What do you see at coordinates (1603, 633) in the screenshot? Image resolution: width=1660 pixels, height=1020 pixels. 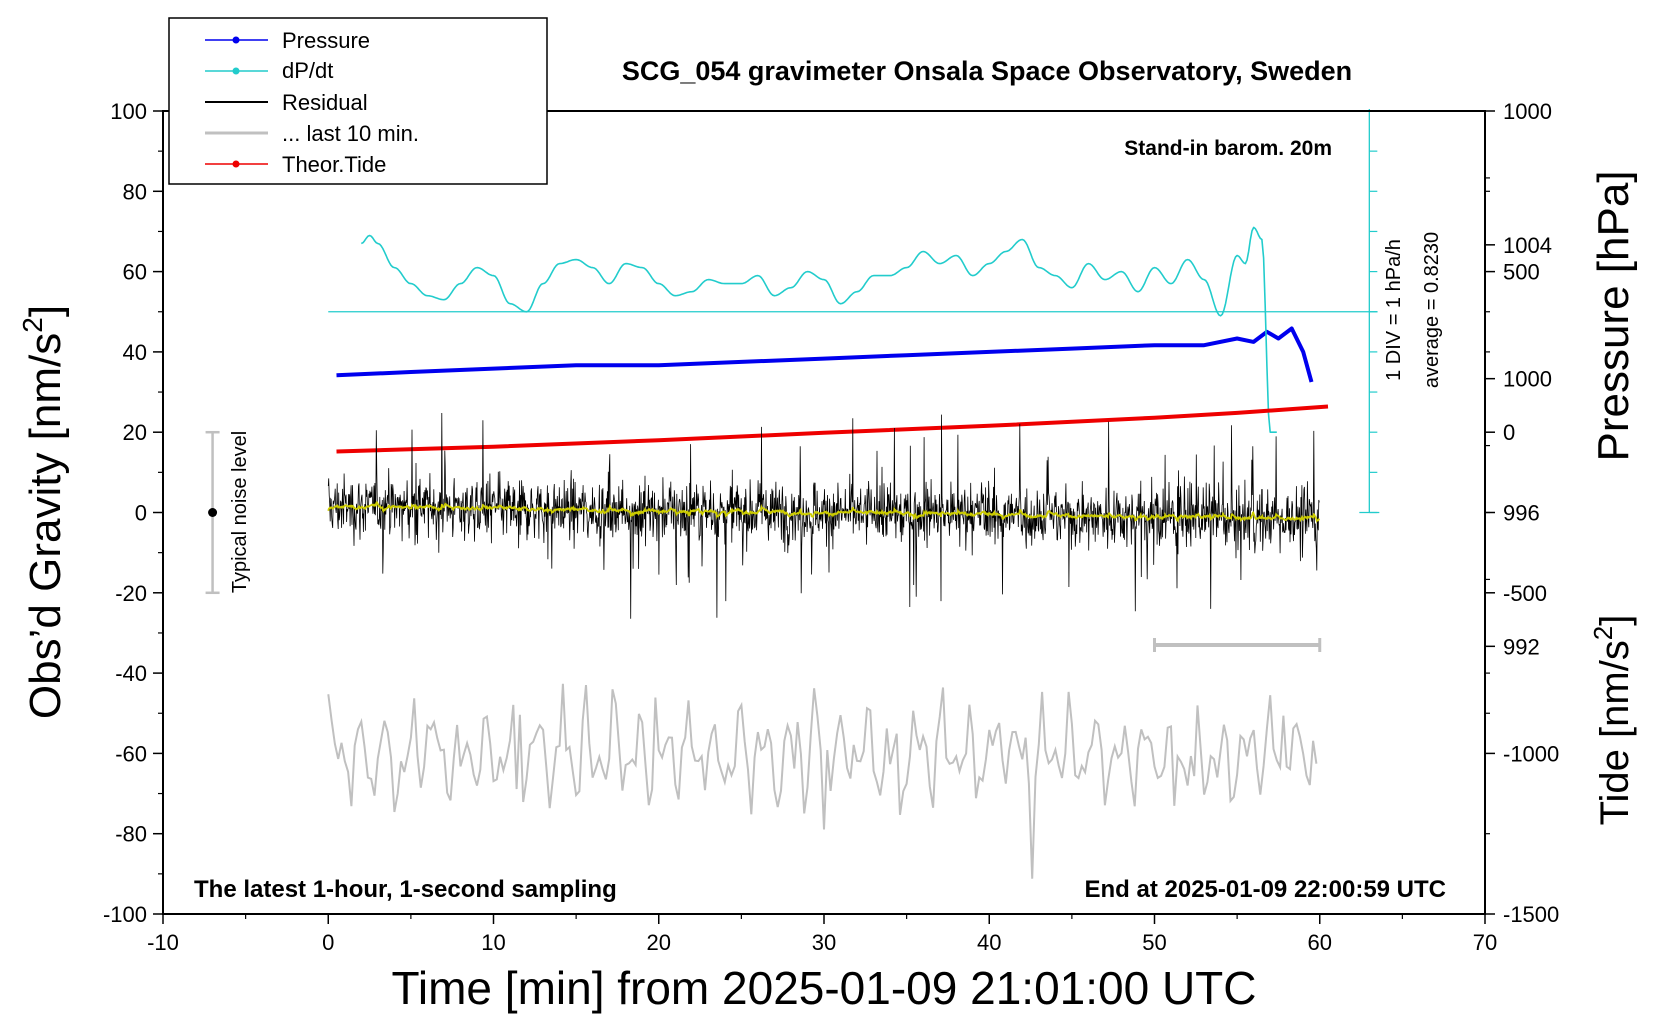 I see `y-axis-label-tide-sup: 2` at bounding box center [1603, 633].